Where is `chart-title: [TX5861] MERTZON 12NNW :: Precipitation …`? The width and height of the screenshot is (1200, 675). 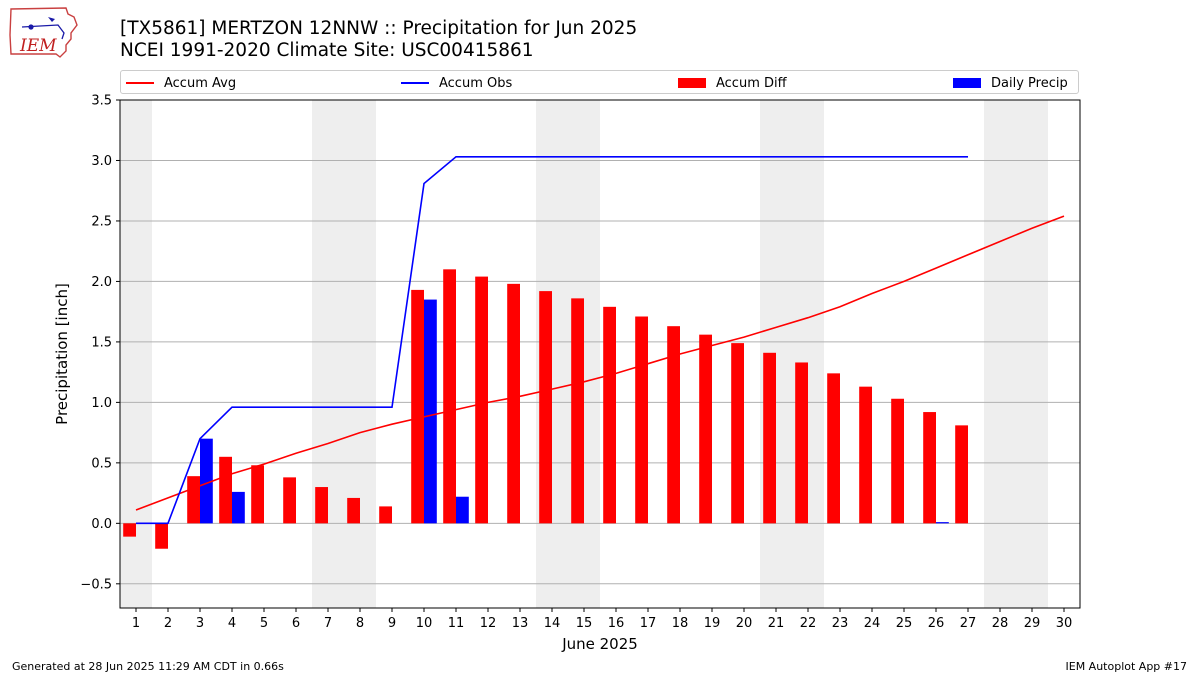 chart-title: [TX5861] MERTZON 12NNW :: Precipitation … is located at coordinates (379, 28).